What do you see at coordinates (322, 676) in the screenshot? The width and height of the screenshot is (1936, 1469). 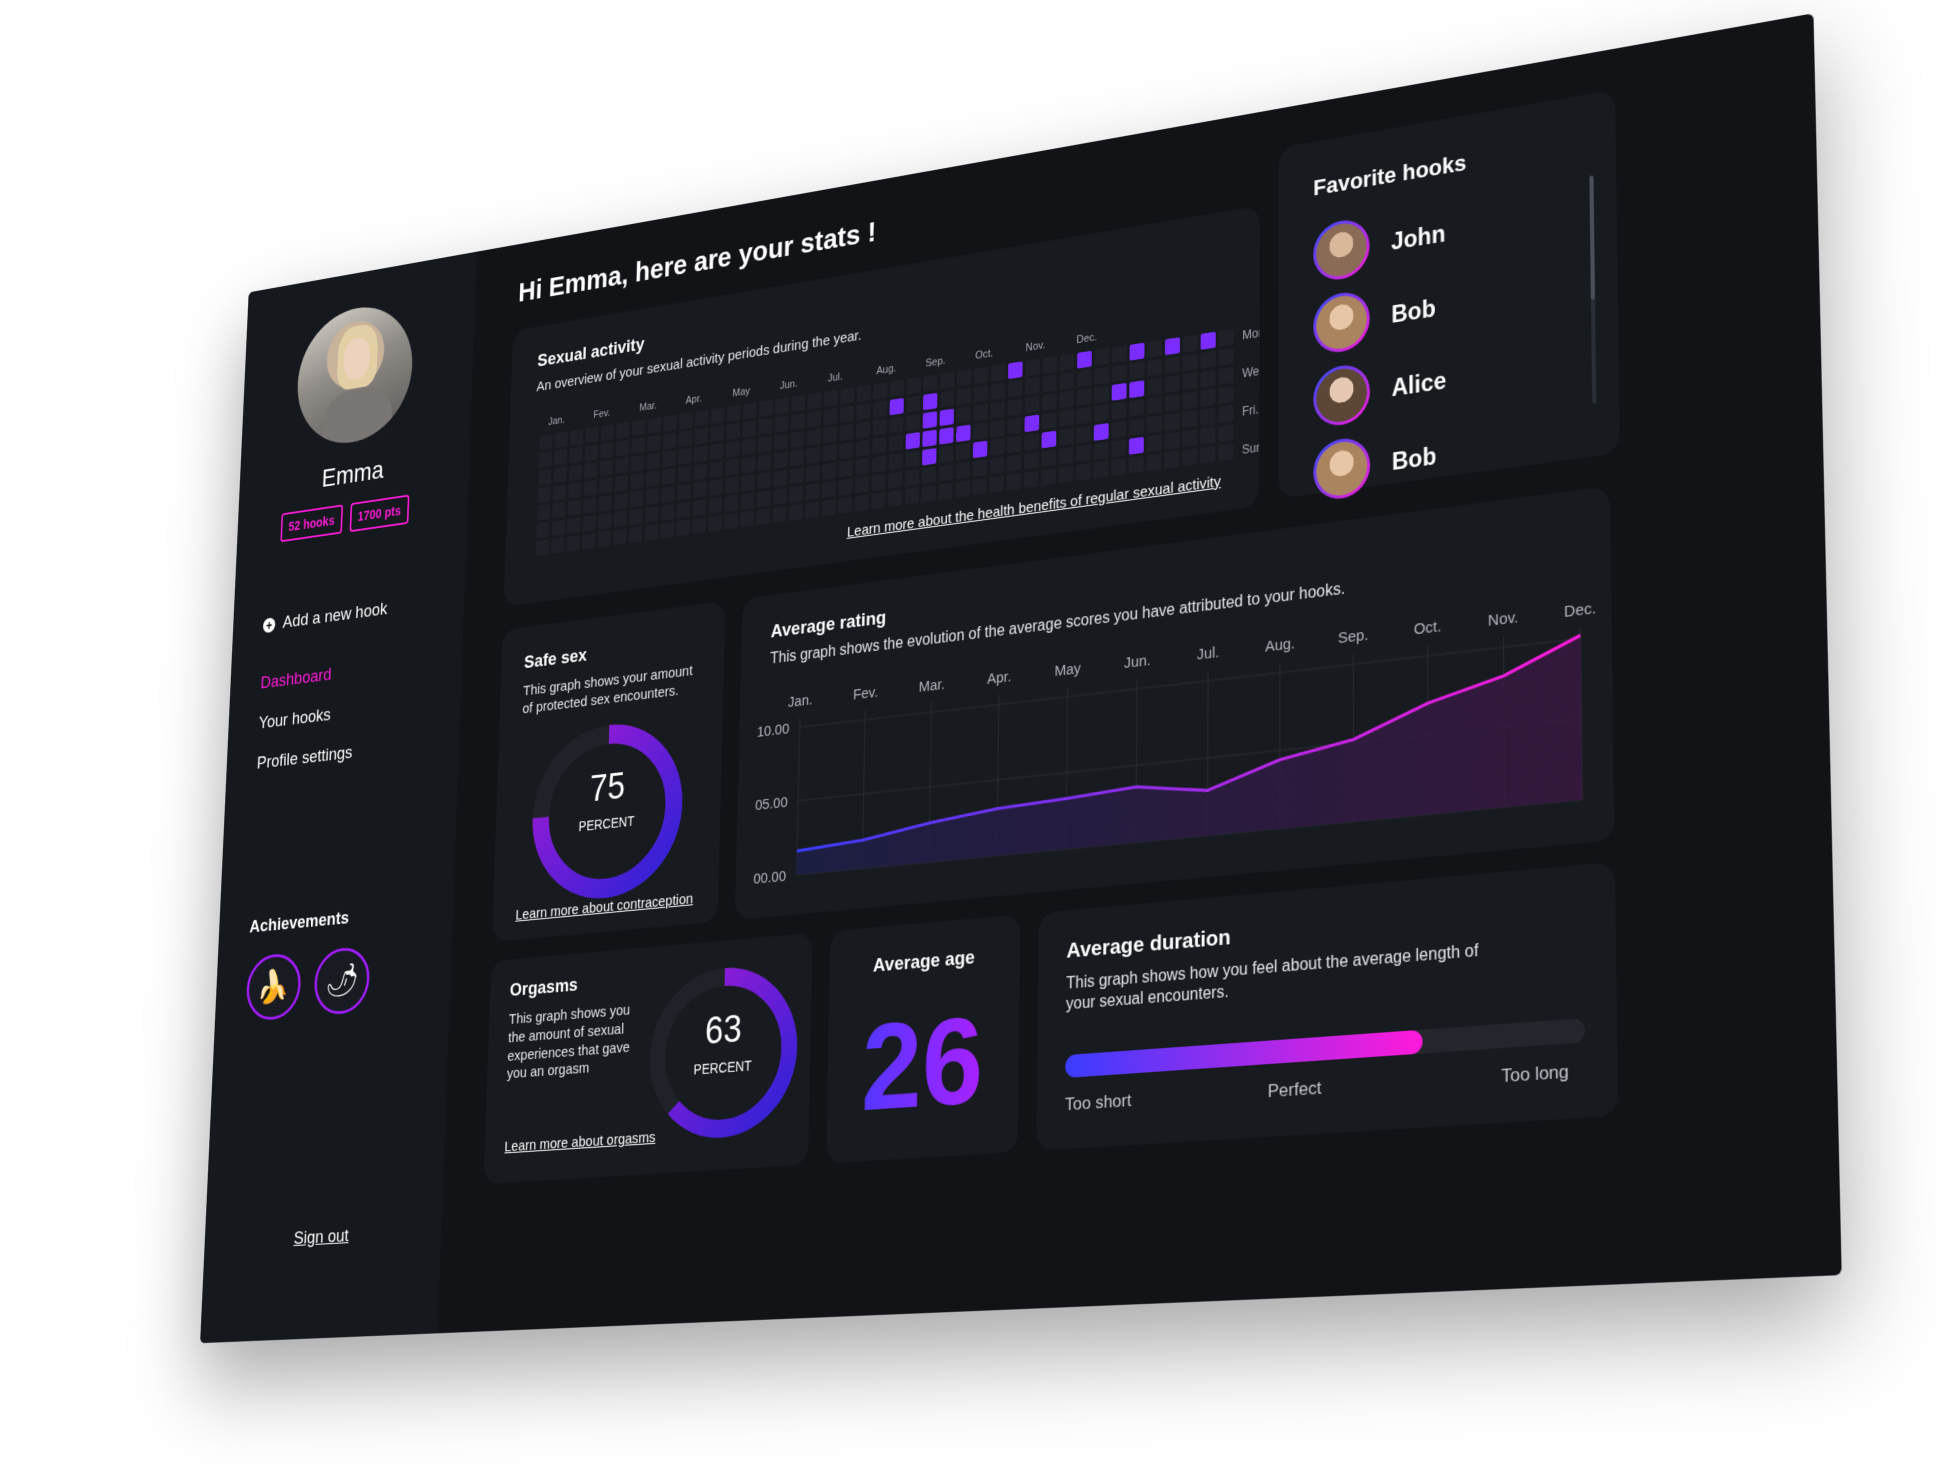 I see `nav-dashboard: Dashboard` at bounding box center [322, 676].